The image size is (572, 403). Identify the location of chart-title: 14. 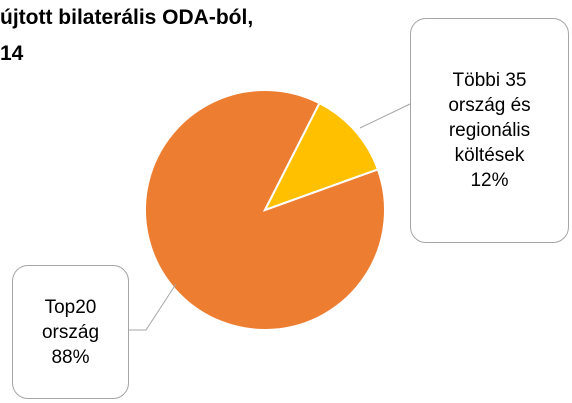
(12, 53).